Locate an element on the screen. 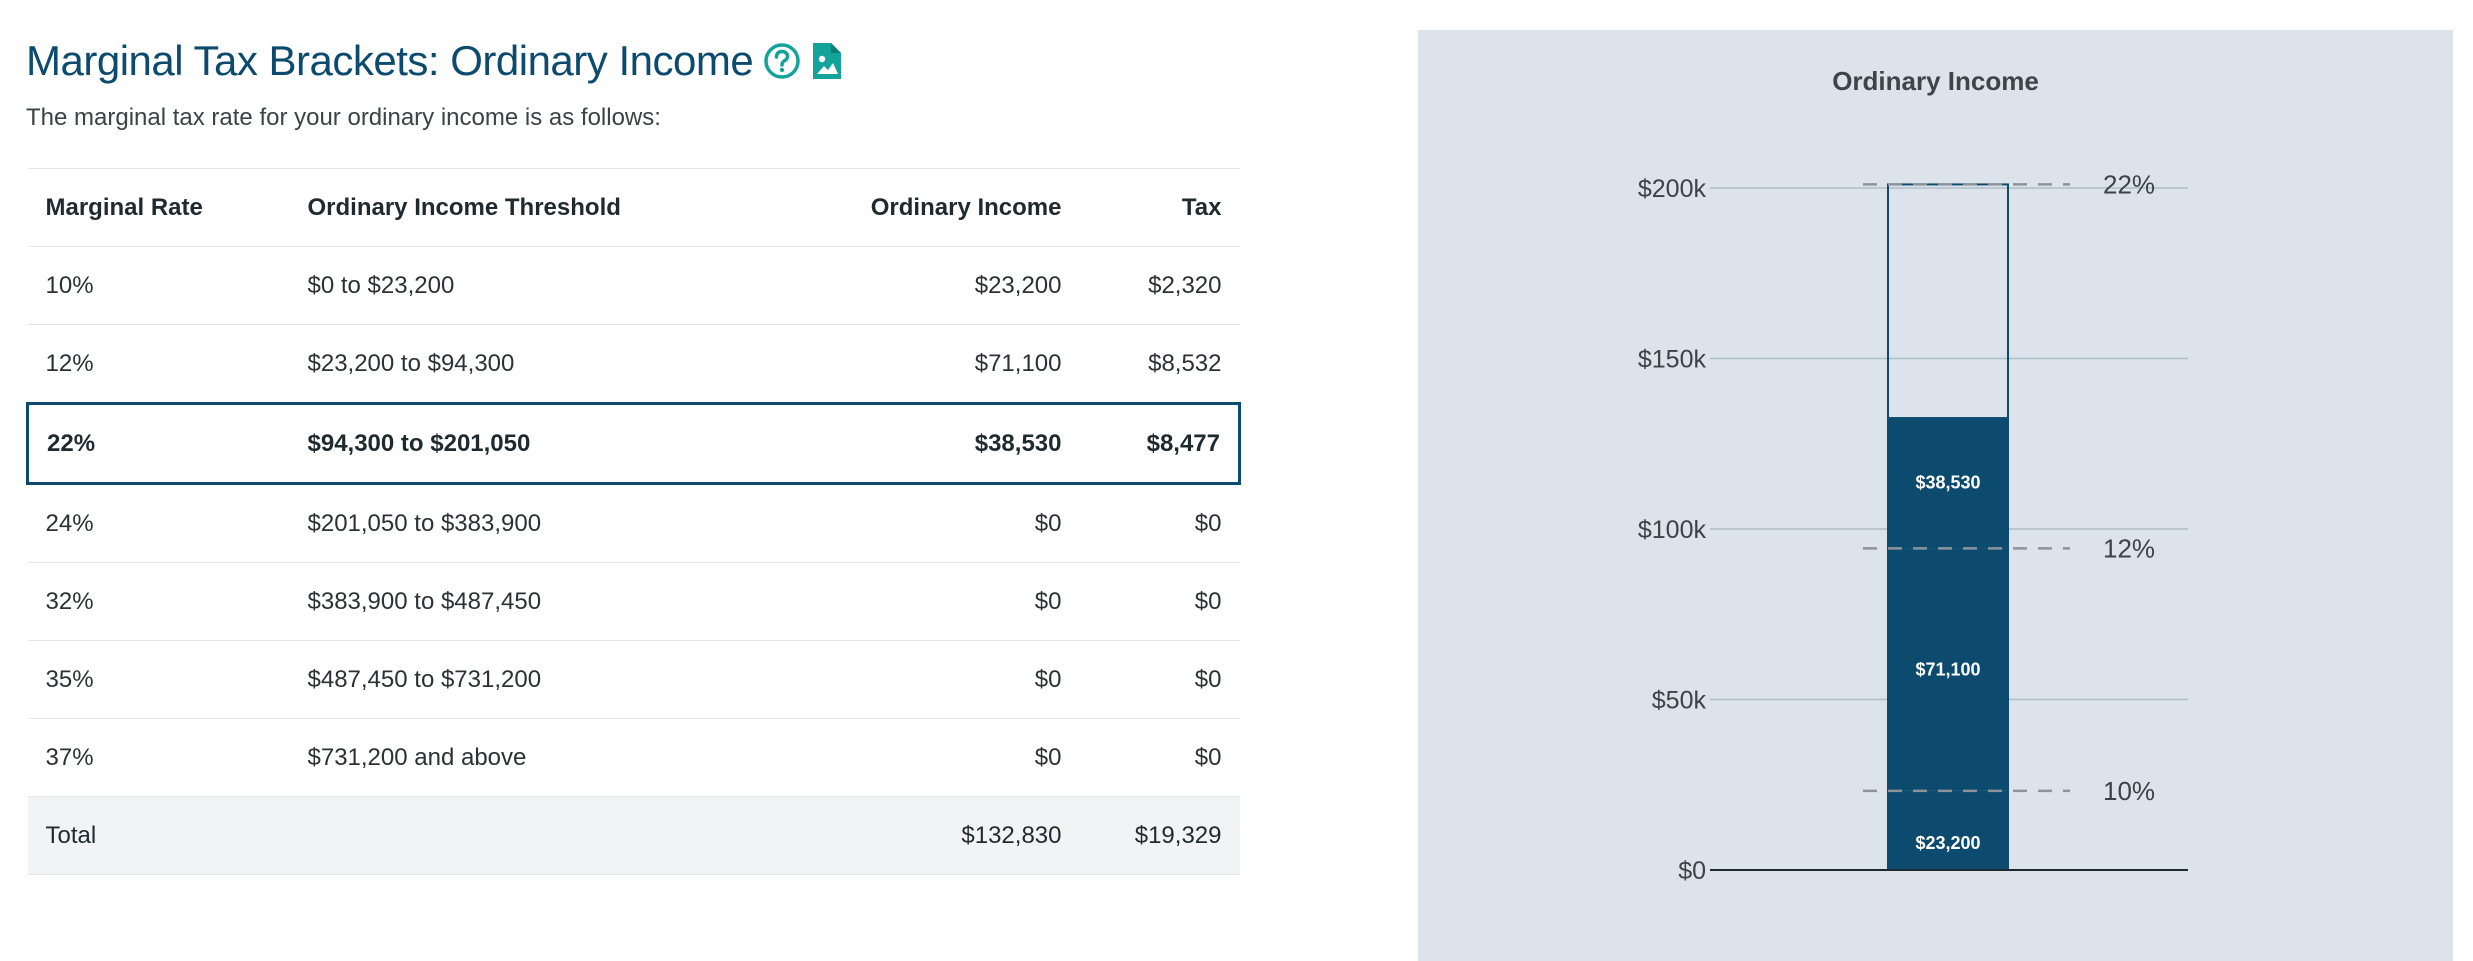 Image resolution: width=2473 pixels, height=961 pixels. bracket-rate-label: 10% is located at coordinates (2129, 791).